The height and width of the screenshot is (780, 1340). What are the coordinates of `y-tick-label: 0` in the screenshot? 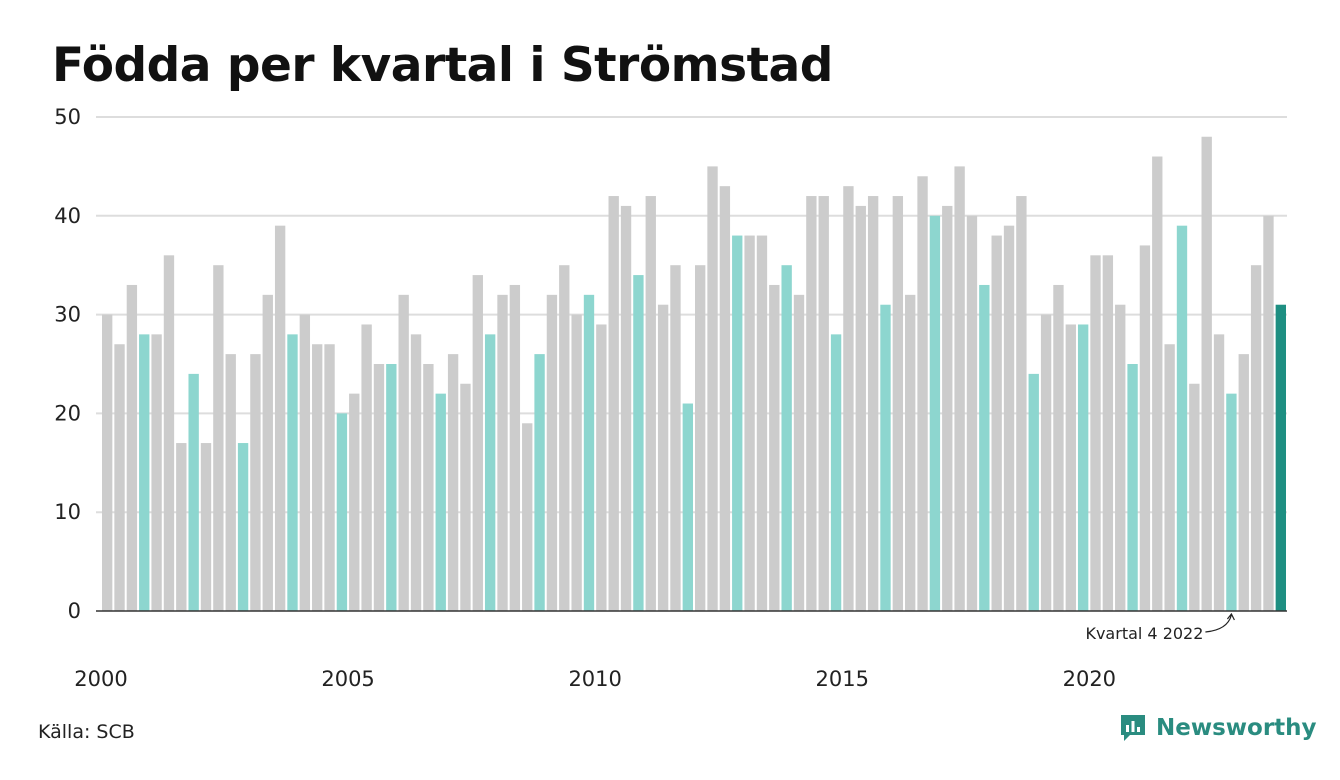 It's located at (74, 611).